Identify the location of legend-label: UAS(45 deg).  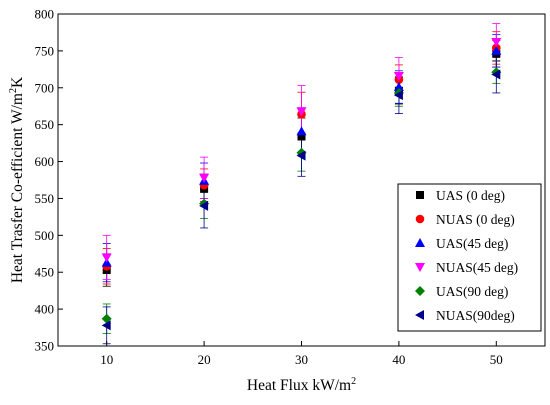
(472, 243).